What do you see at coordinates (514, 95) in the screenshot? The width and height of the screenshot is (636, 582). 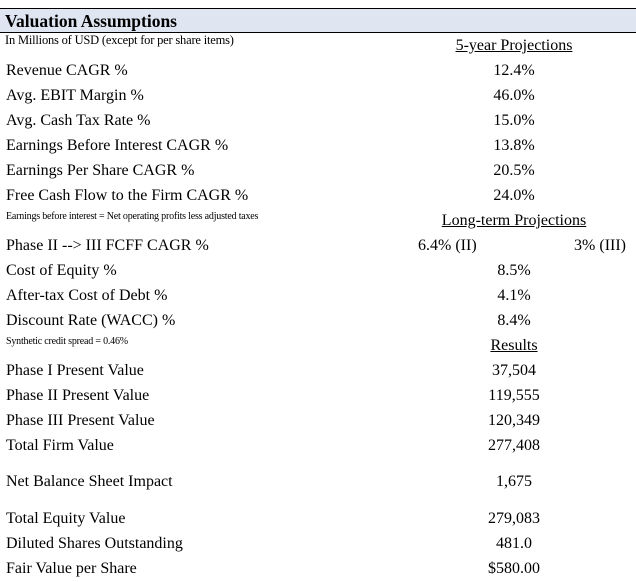 I see `row-value-ebit-margin: 46.0%` at bounding box center [514, 95].